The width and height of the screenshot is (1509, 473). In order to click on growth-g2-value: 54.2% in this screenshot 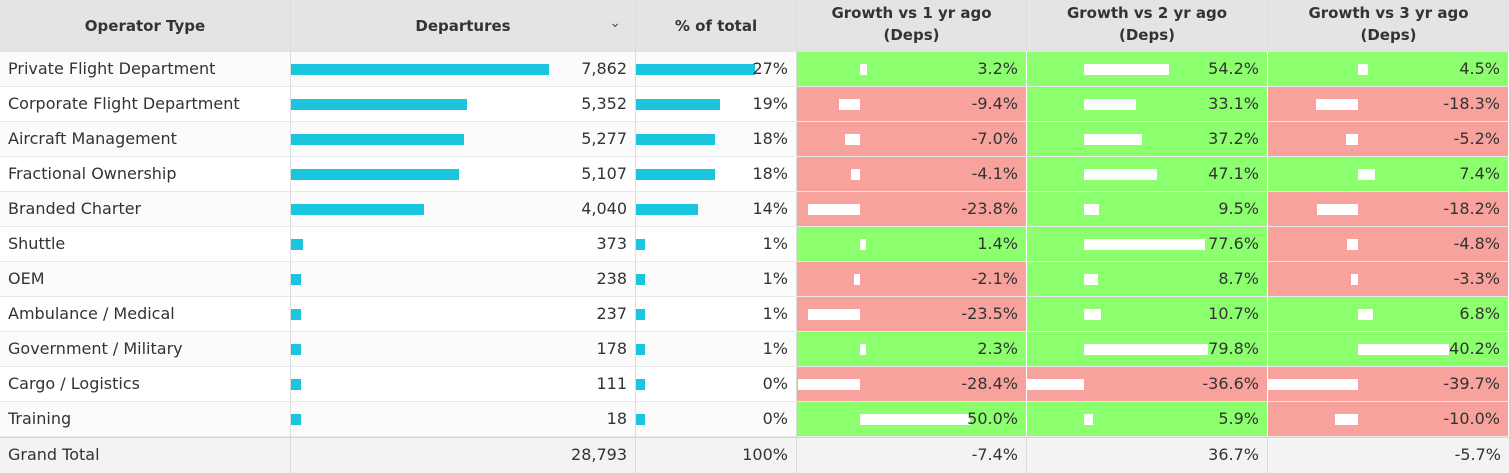, I will do `click(1233, 68)`.